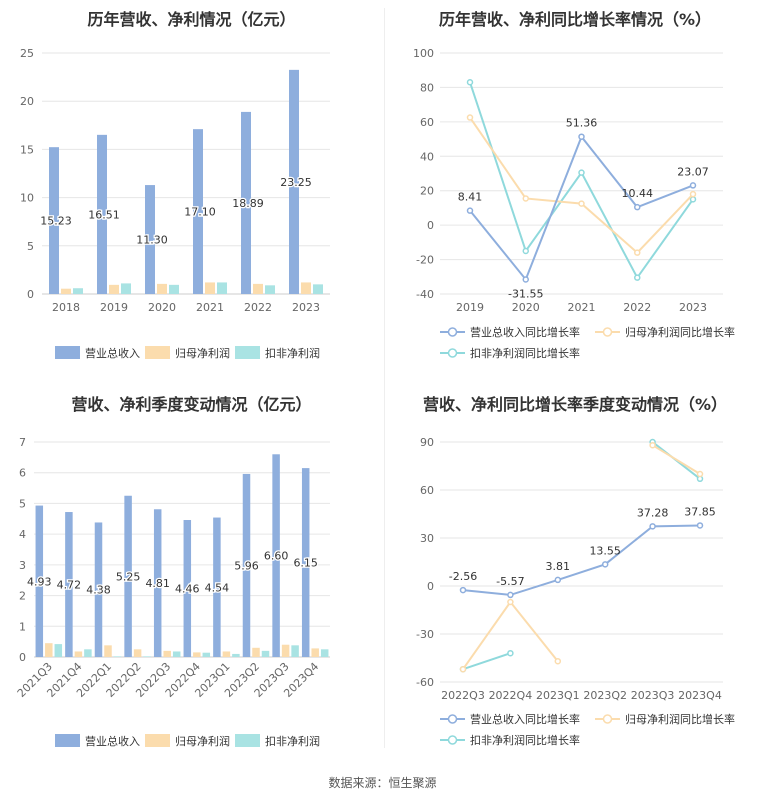  What do you see at coordinates (22, 473) in the screenshot?
I see `y-tick-label: 6` at bounding box center [22, 473].